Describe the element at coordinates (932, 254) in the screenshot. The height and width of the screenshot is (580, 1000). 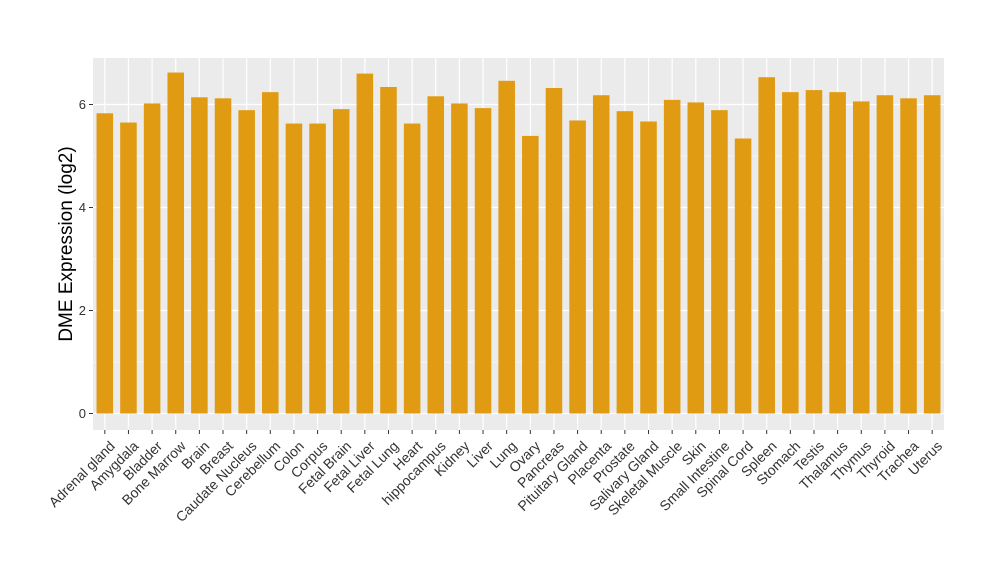
I see `bar-uterus` at that location.